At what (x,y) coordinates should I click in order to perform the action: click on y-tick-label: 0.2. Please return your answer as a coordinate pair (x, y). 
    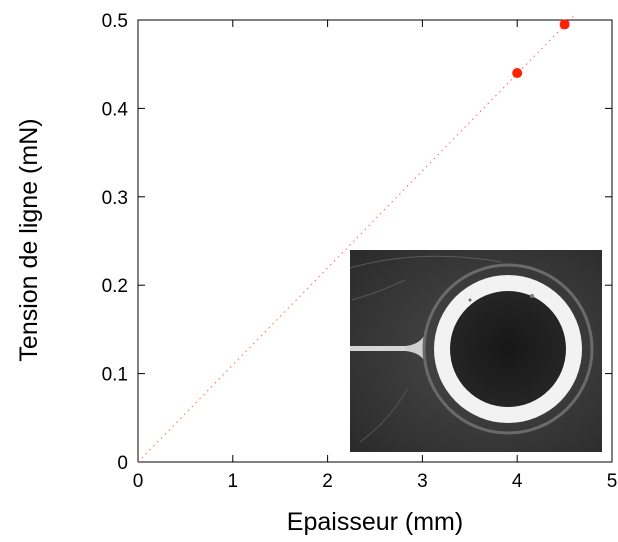
    Looking at the image, I should click on (115, 286).